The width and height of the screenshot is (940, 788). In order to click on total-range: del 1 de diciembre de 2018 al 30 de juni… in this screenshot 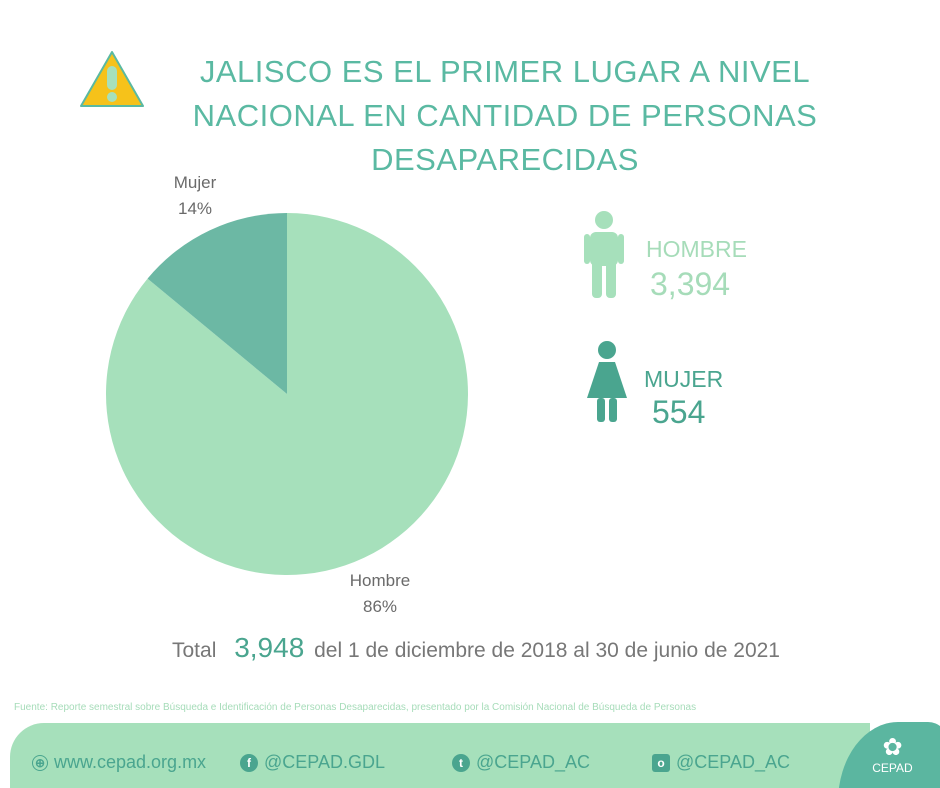, I will do `click(547, 650)`.